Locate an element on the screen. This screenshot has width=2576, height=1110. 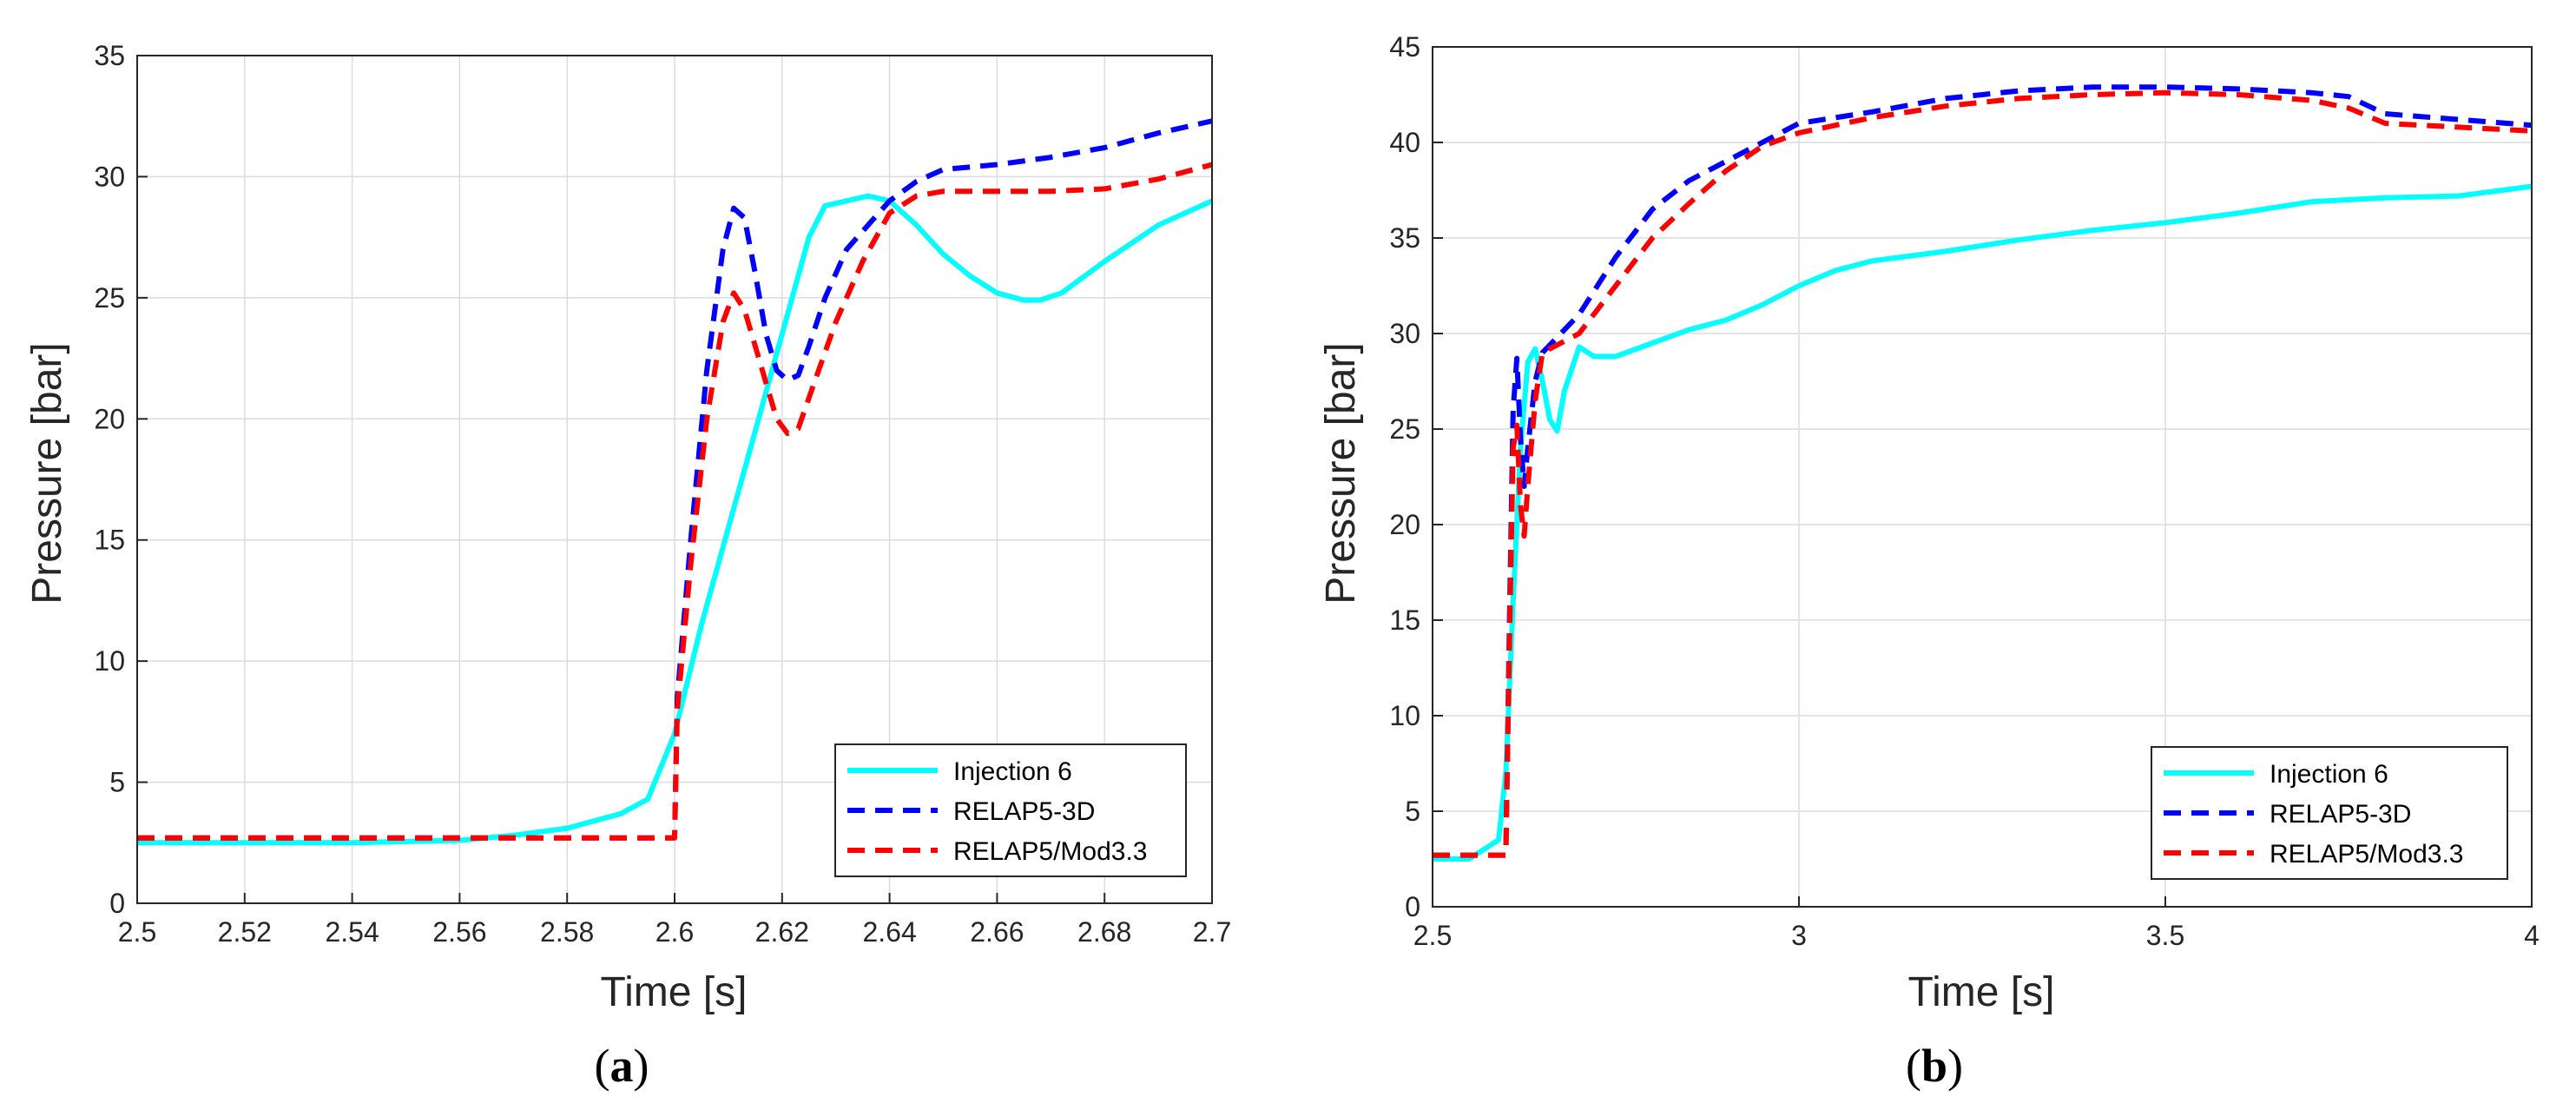
panel-a-xtick-label-6: 2.62 is located at coordinates (782, 932).